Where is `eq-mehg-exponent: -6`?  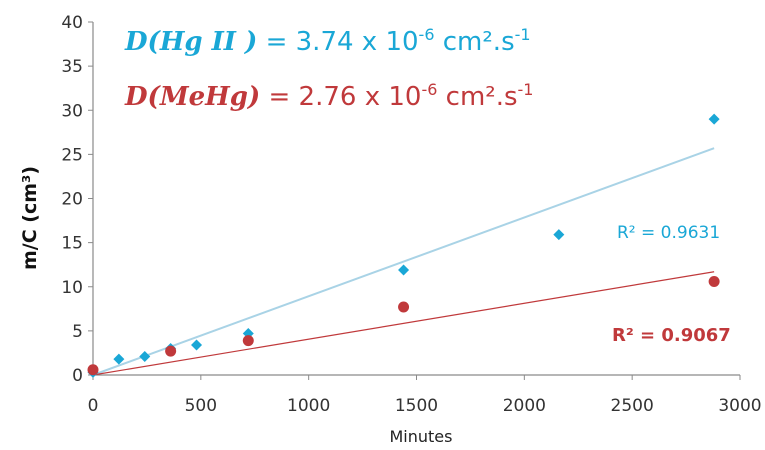 eq-mehg-exponent: -6 is located at coordinates (429, 89).